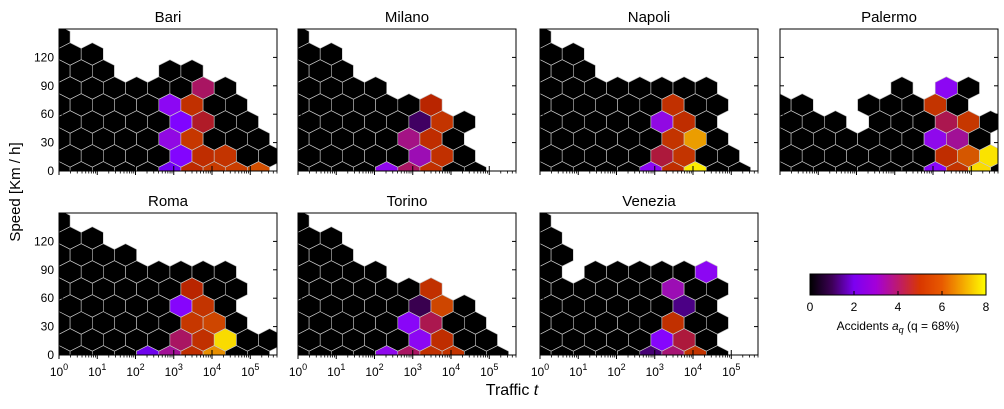 The height and width of the screenshot is (409, 1004). What do you see at coordinates (889, 17) in the screenshot?
I see `subplot-title: Palermo` at bounding box center [889, 17].